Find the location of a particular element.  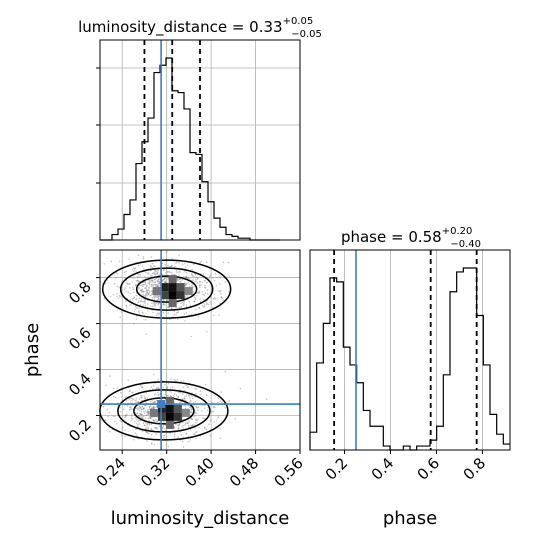

hist-distance is located at coordinates (190, 149).